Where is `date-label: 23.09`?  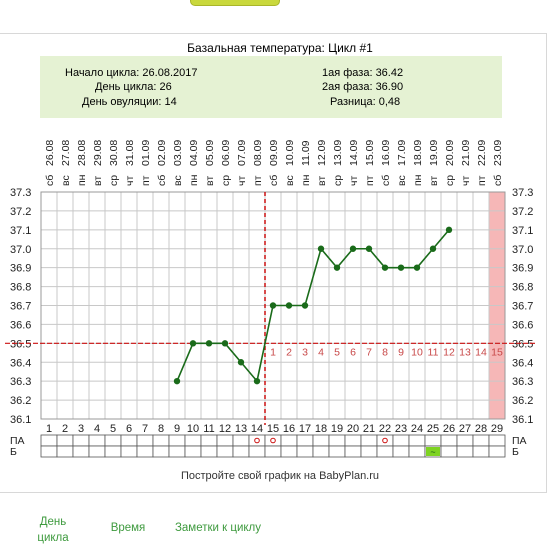 date-label: 23.09 is located at coordinates (498, 153).